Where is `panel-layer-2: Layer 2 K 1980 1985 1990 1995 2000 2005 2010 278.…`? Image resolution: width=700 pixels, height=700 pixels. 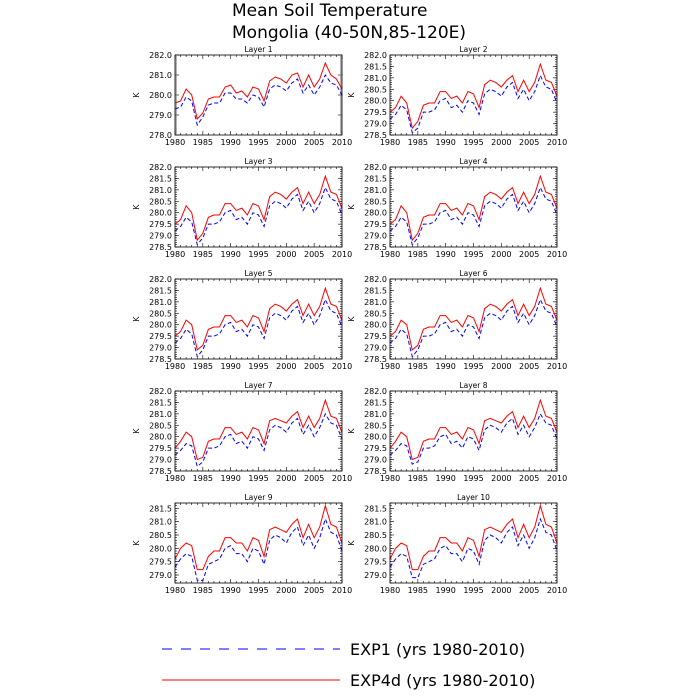 panel-layer-2: Layer 2 K 1980 1985 1990 1995 2000 2005 2010 278.… is located at coordinates (457, 96).